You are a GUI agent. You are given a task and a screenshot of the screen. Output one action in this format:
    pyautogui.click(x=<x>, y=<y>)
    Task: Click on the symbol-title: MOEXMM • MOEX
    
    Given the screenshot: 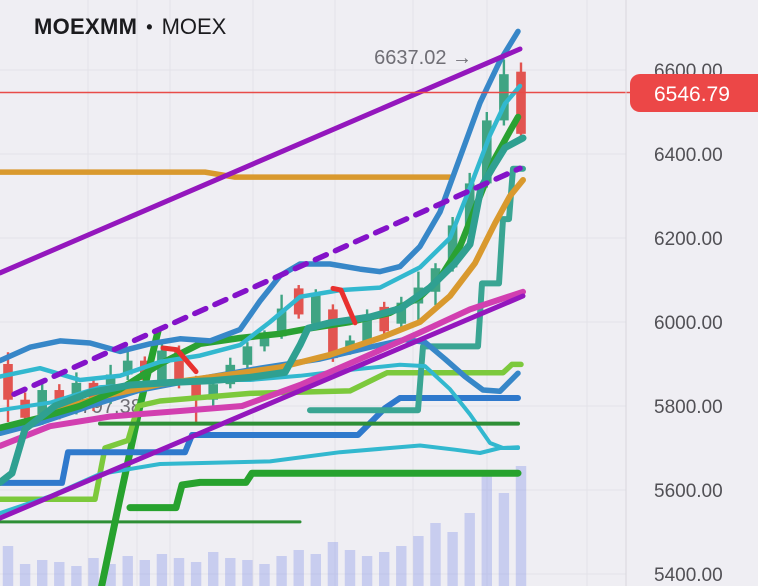 What is the action you would take?
    pyautogui.click(x=130, y=27)
    